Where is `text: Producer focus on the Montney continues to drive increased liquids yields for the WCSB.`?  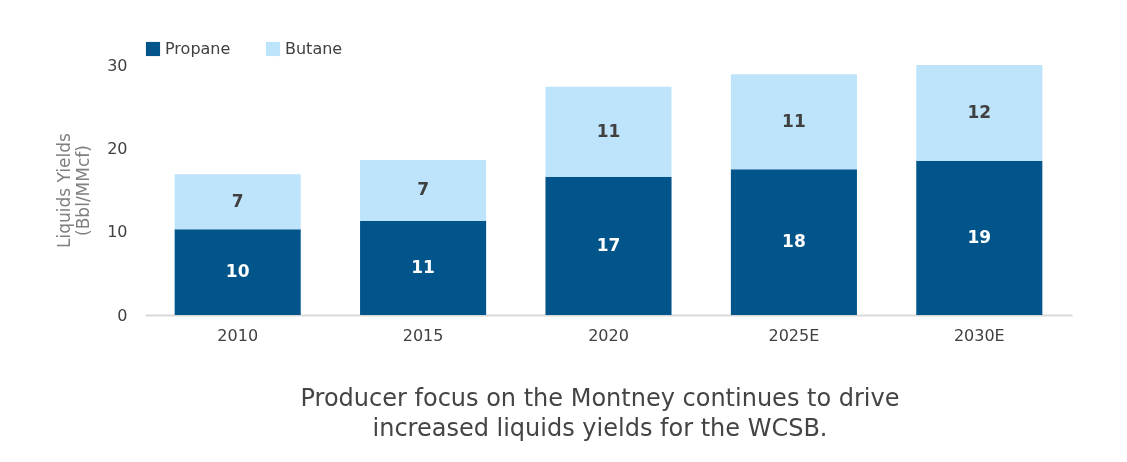 text: Producer focus on the Montney continues to drive increased liquids yields for the WCSB. is located at coordinates (600, 413).